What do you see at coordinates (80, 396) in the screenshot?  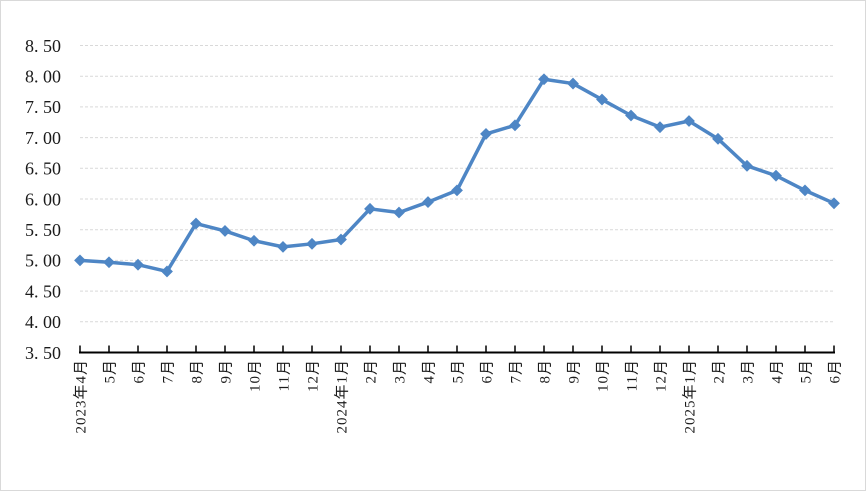 I see `x-axis-tick-label: 2023年4月` at bounding box center [80, 396].